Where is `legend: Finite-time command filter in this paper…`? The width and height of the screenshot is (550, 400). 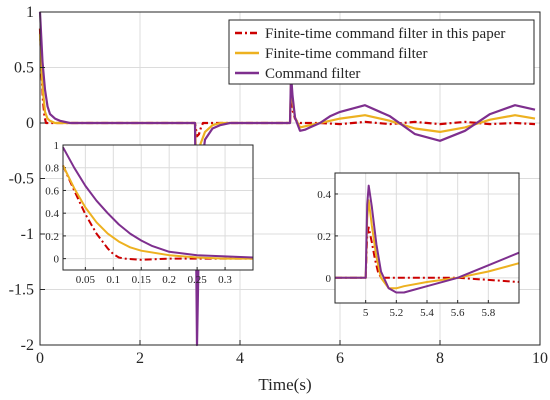 legend: Finite-time command filter in this paper… is located at coordinates (381, 52).